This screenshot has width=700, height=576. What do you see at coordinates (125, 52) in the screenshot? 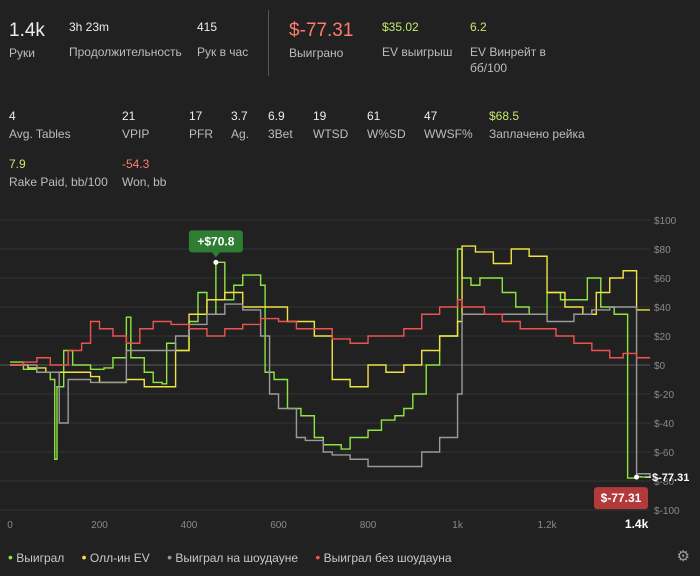
I see `stat-label: Продолжительность` at bounding box center [125, 52].